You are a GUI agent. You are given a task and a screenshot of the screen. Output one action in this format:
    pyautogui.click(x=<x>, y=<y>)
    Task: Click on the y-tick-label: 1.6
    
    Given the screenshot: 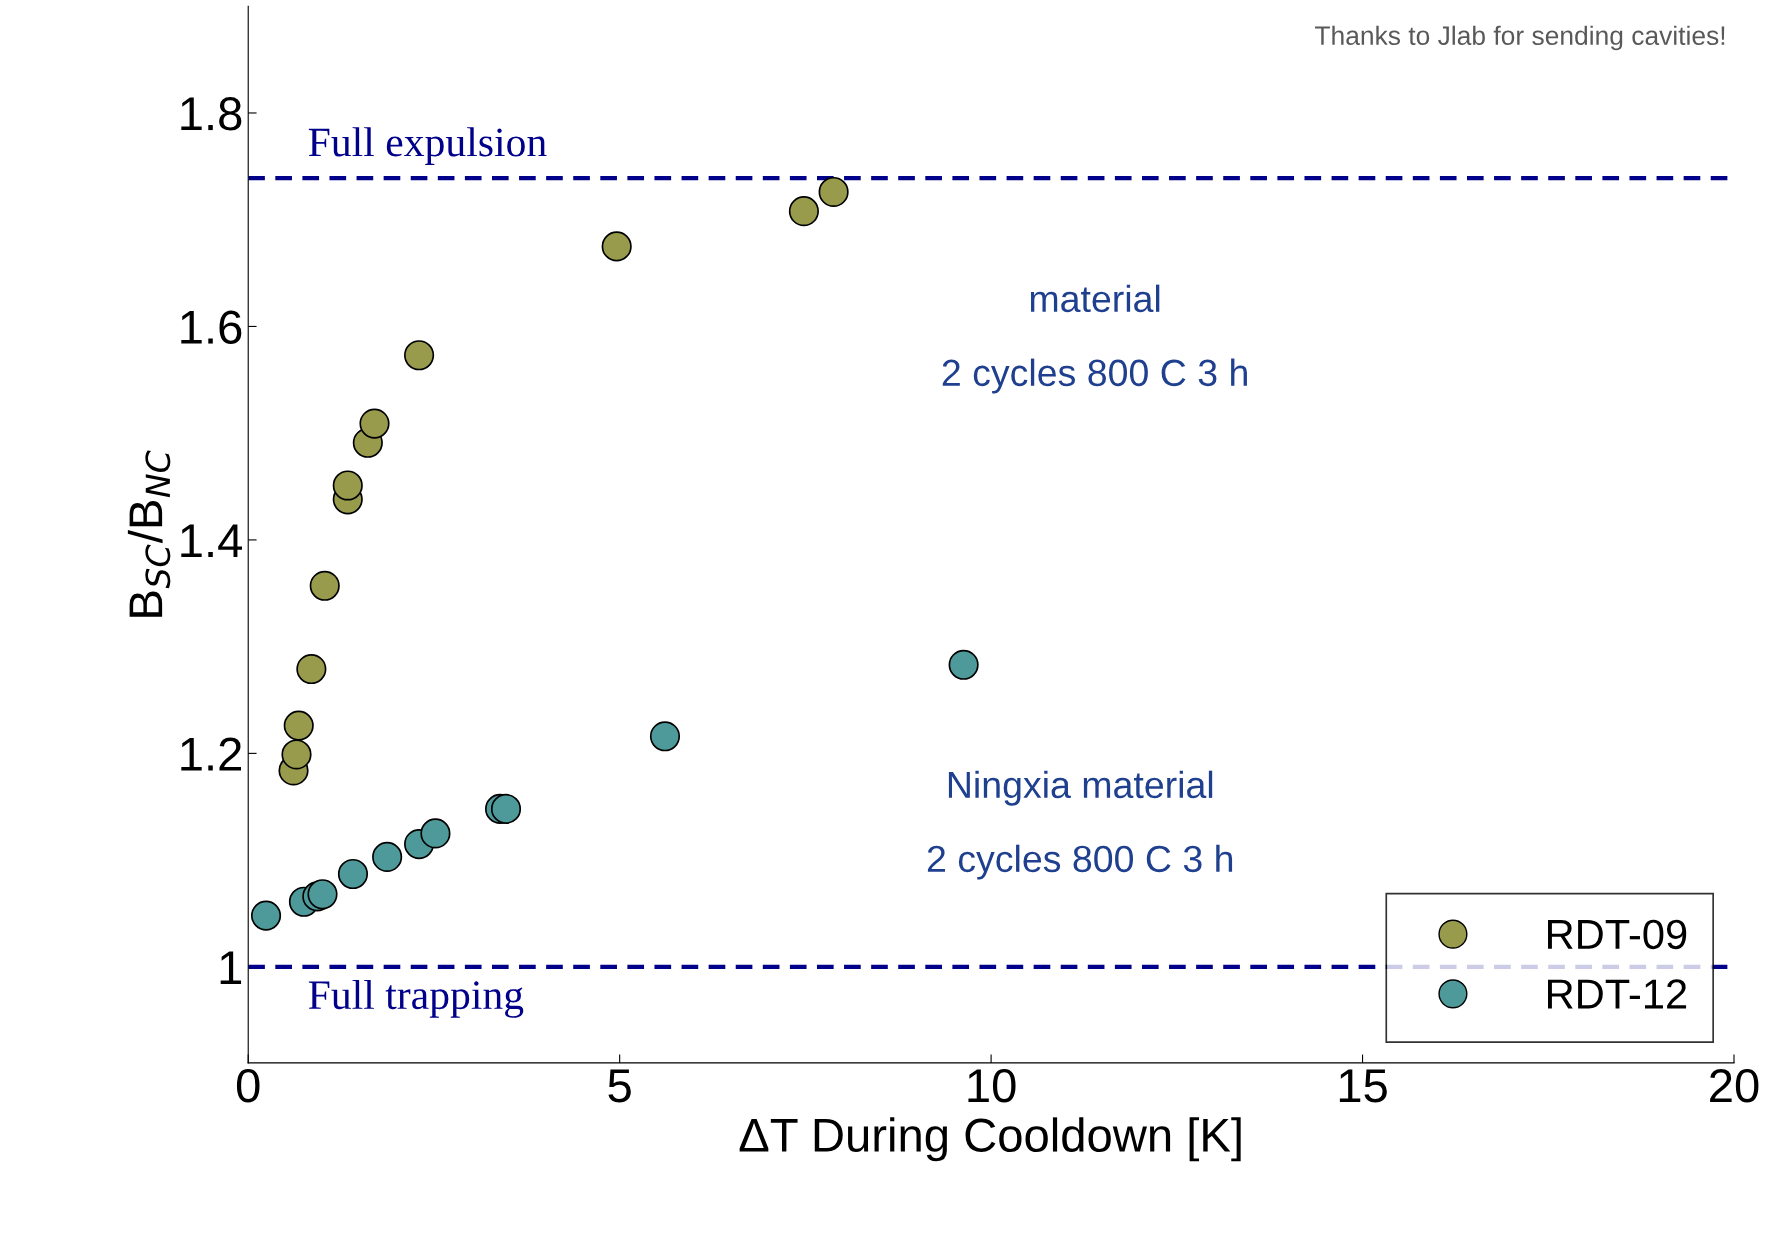 What is the action you would take?
    pyautogui.click(x=211, y=327)
    